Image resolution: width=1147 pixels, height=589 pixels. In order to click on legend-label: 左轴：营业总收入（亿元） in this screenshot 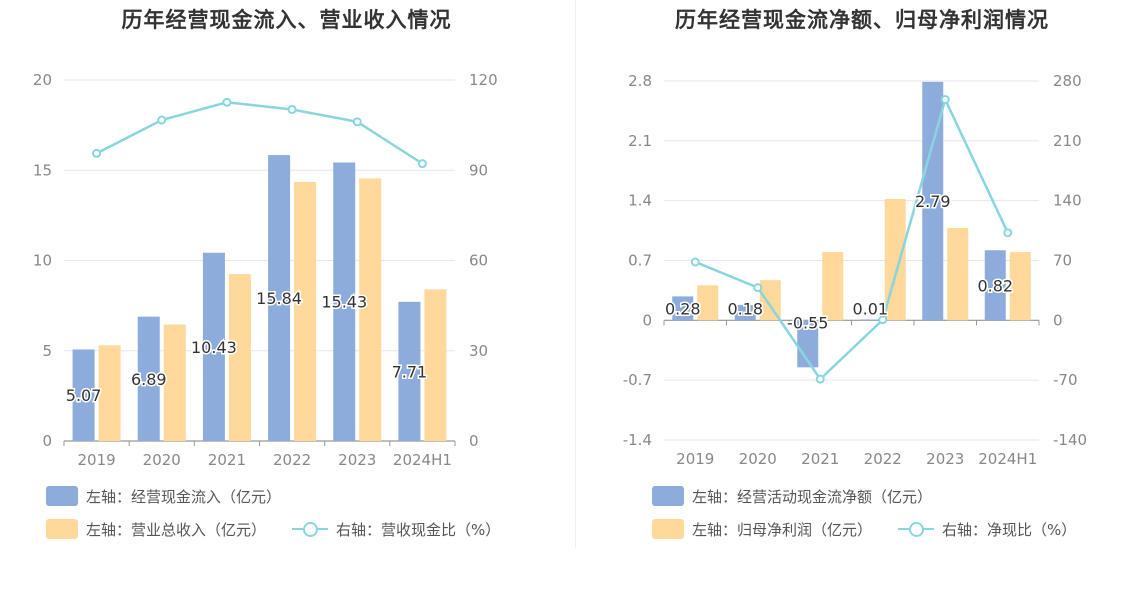, I will do `click(176, 529)`.